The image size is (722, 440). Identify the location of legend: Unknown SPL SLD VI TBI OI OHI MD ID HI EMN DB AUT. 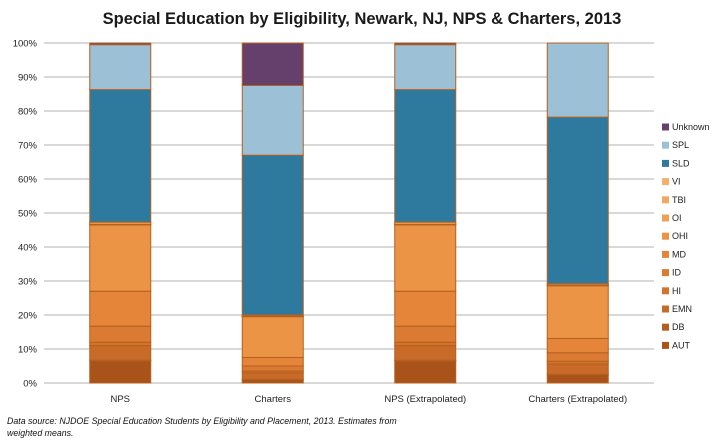
(686, 236).